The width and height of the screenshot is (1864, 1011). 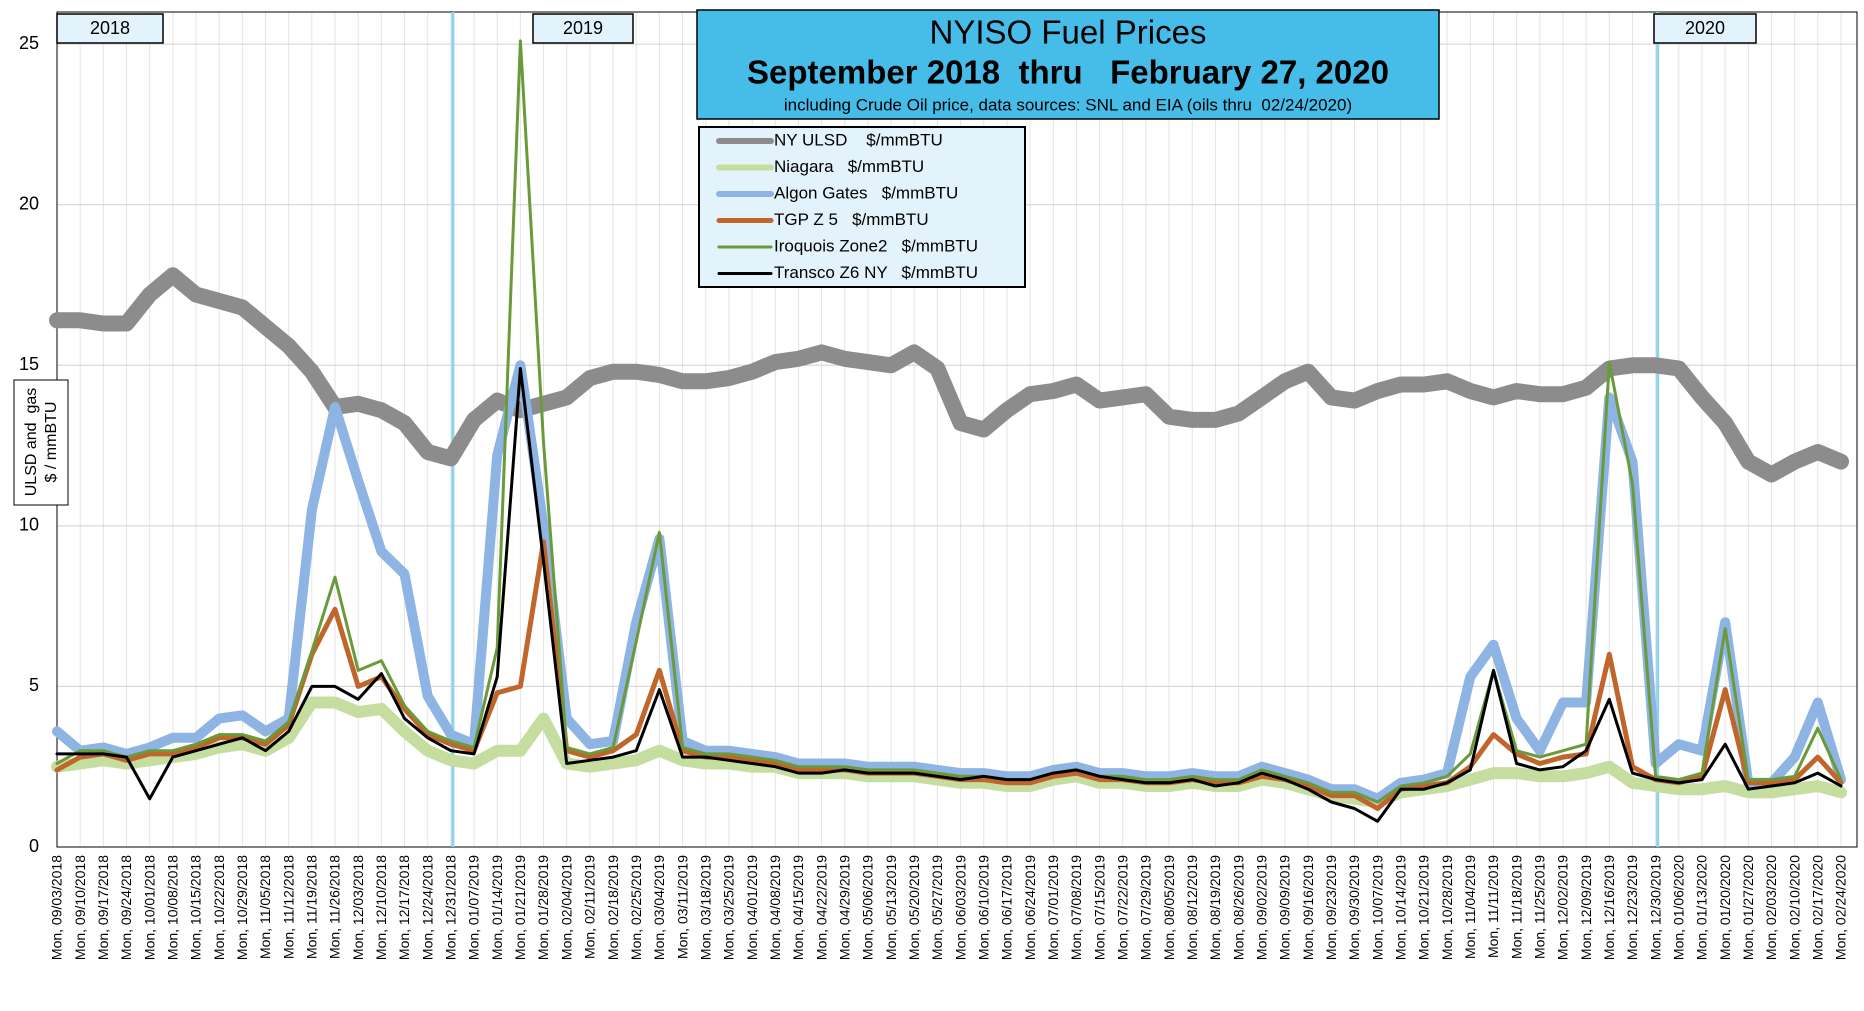 What do you see at coordinates (31, 442) in the screenshot?
I see `y-axis-label: ULSD and gas` at bounding box center [31, 442].